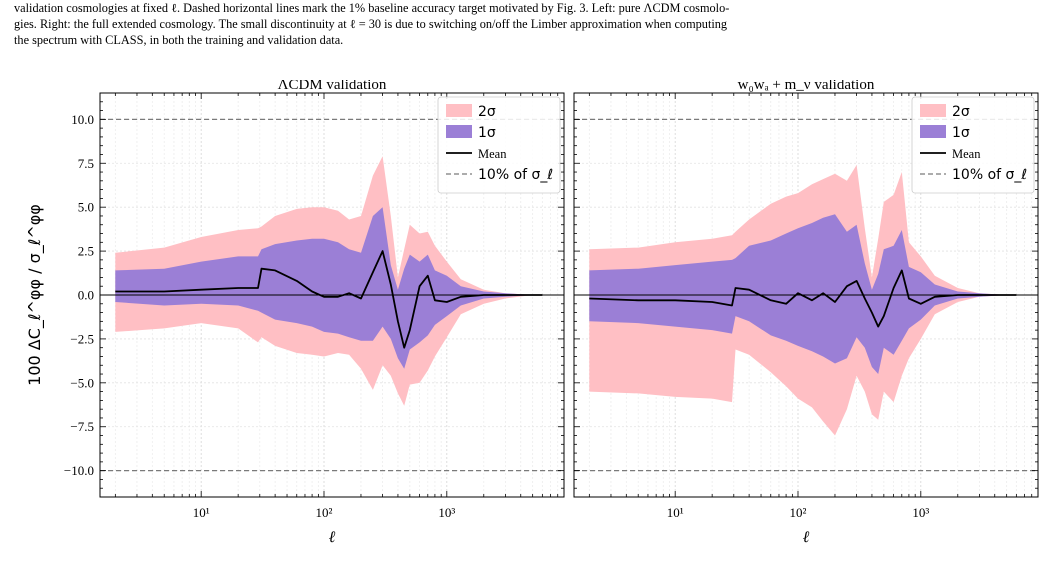 The image size is (1056, 574). What do you see at coordinates (86, 207) in the screenshot?
I see `y-tick-label: 5.0` at bounding box center [86, 207].